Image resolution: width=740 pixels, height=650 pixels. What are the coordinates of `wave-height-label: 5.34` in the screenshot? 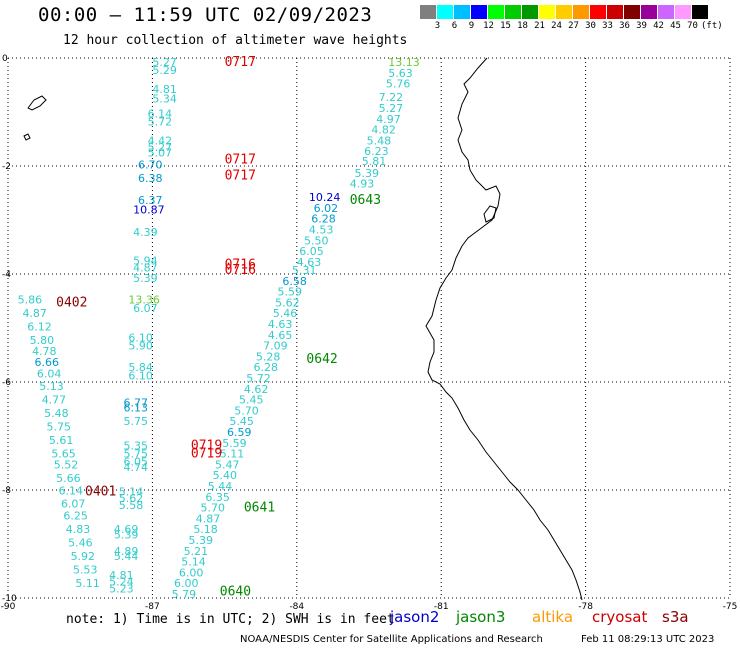 It's located at (164, 98).